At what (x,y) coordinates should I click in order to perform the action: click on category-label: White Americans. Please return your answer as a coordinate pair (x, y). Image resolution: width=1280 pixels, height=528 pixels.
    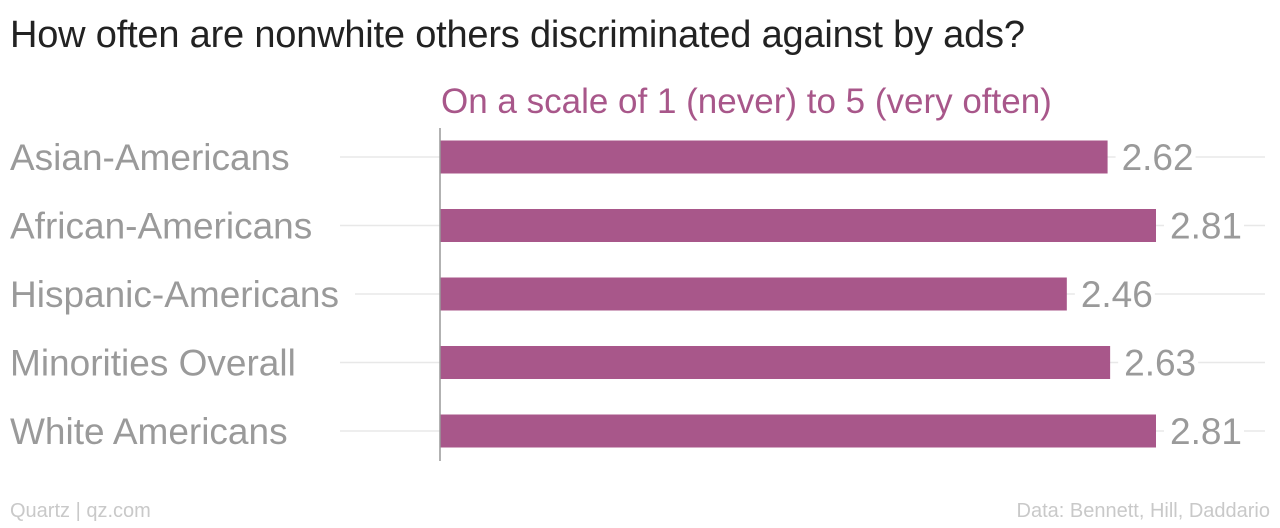
    Looking at the image, I should click on (149, 431).